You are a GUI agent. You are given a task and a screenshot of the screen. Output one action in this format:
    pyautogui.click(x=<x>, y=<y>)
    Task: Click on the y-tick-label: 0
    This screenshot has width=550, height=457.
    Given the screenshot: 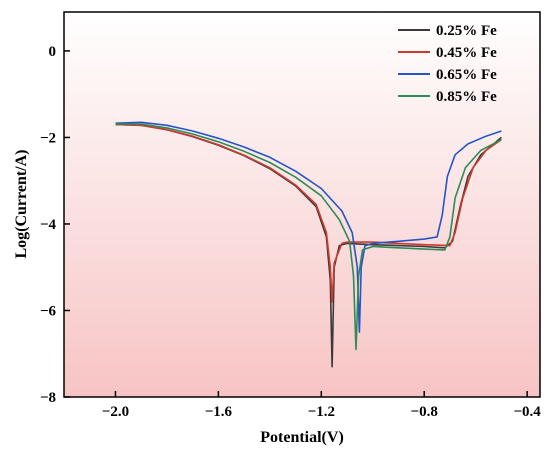 What is the action you would take?
    pyautogui.click(x=53, y=52)
    